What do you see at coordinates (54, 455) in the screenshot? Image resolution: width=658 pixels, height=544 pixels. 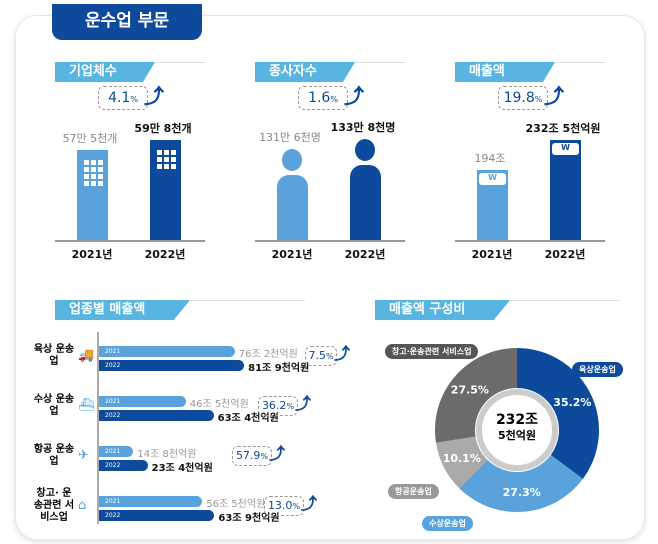 I see `category-label: 항공 운송업` at bounding box center [54, 455].